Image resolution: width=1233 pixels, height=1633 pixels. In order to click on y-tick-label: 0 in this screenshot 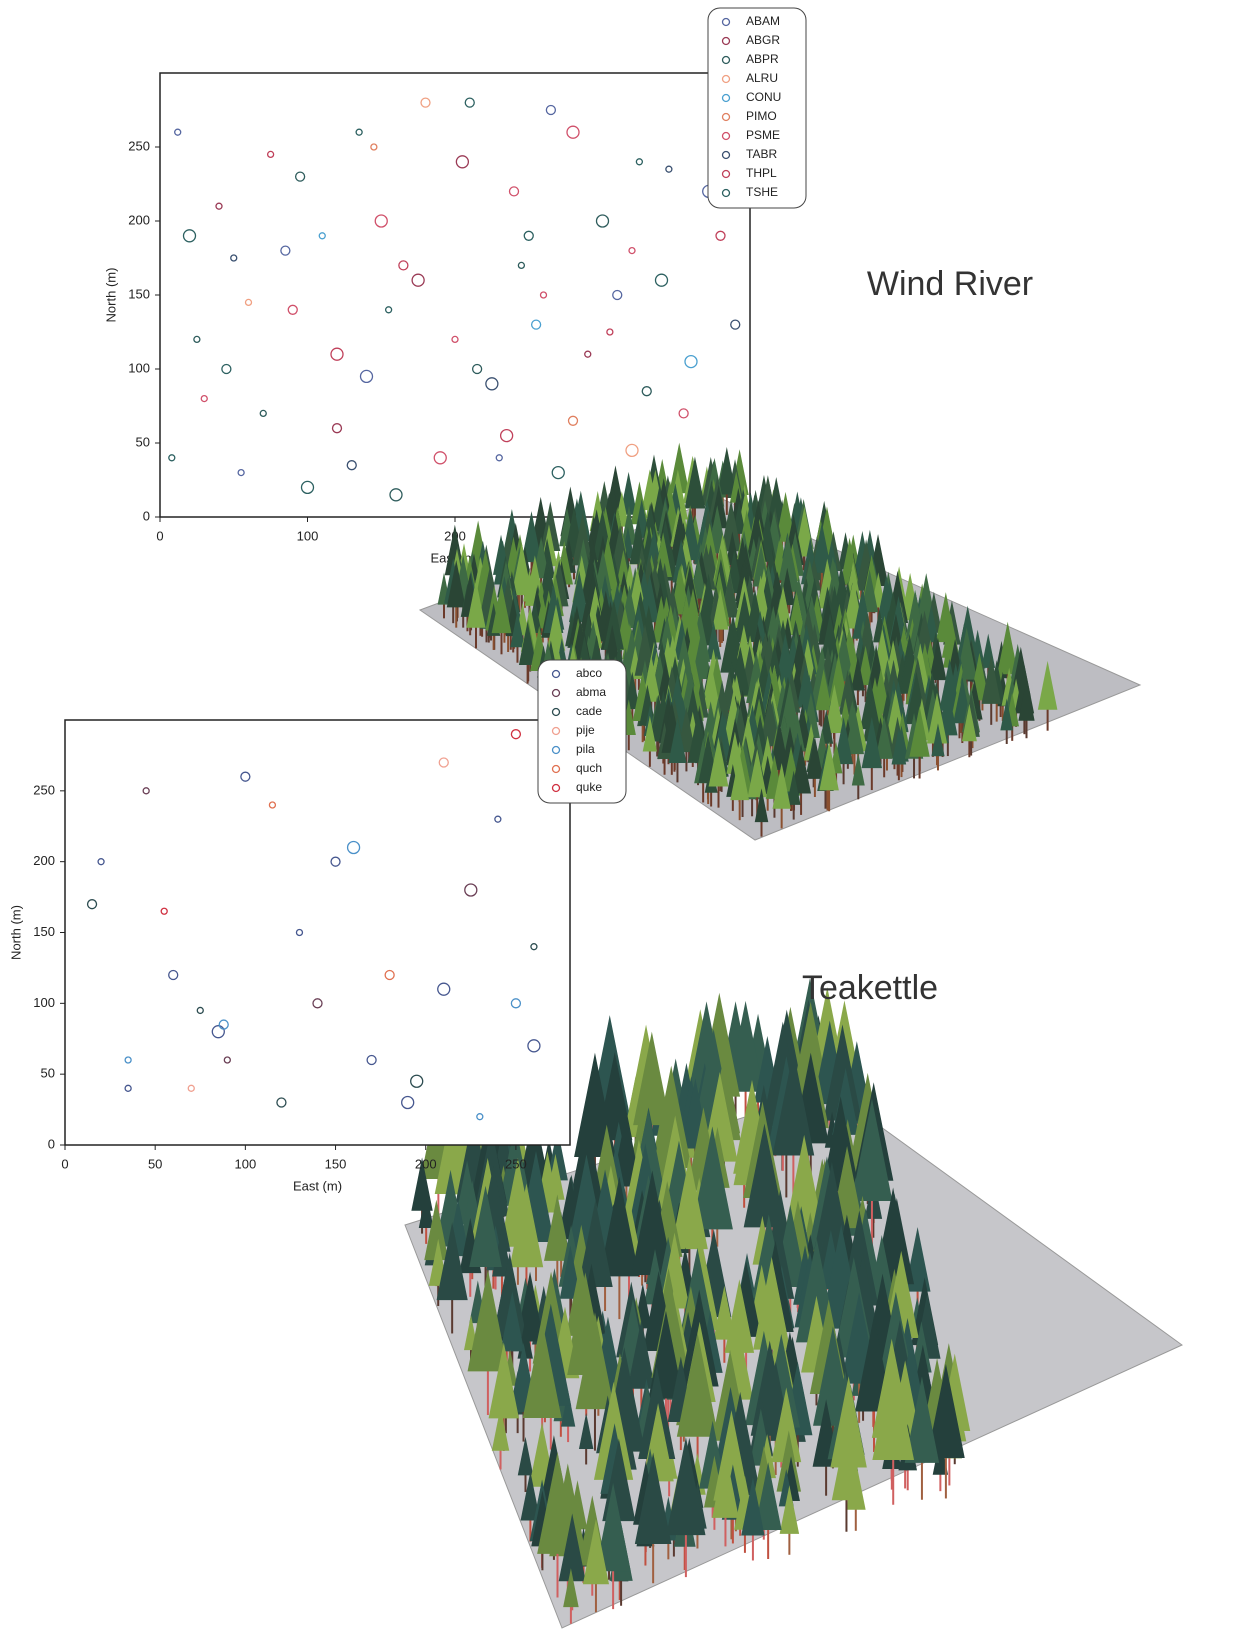, I will do `click(146, 515)`.